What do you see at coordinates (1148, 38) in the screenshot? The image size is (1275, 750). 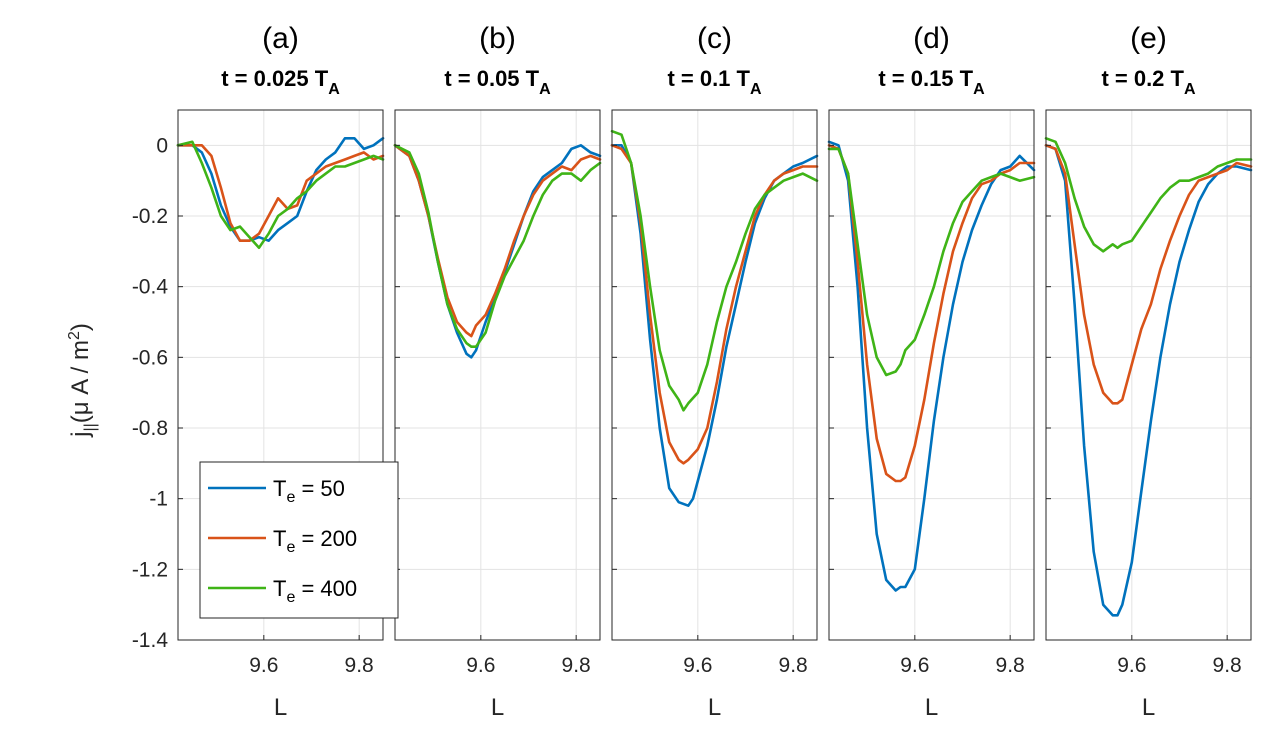 I see `panel-letter: (e)` at bounding box center [1148, 38].